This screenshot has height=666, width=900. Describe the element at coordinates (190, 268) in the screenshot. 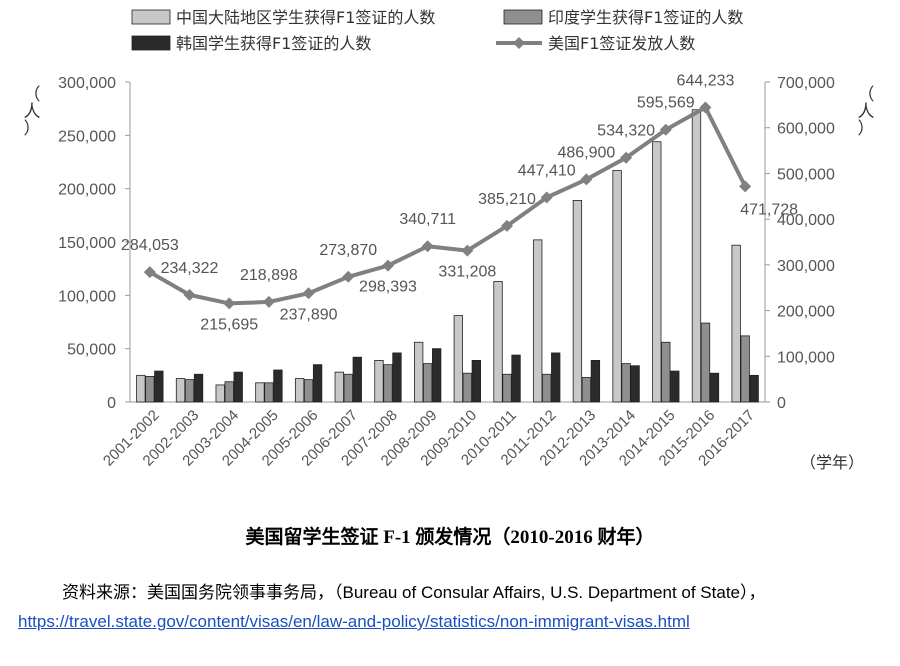

I see `line-data-label: 234,322` at that location.